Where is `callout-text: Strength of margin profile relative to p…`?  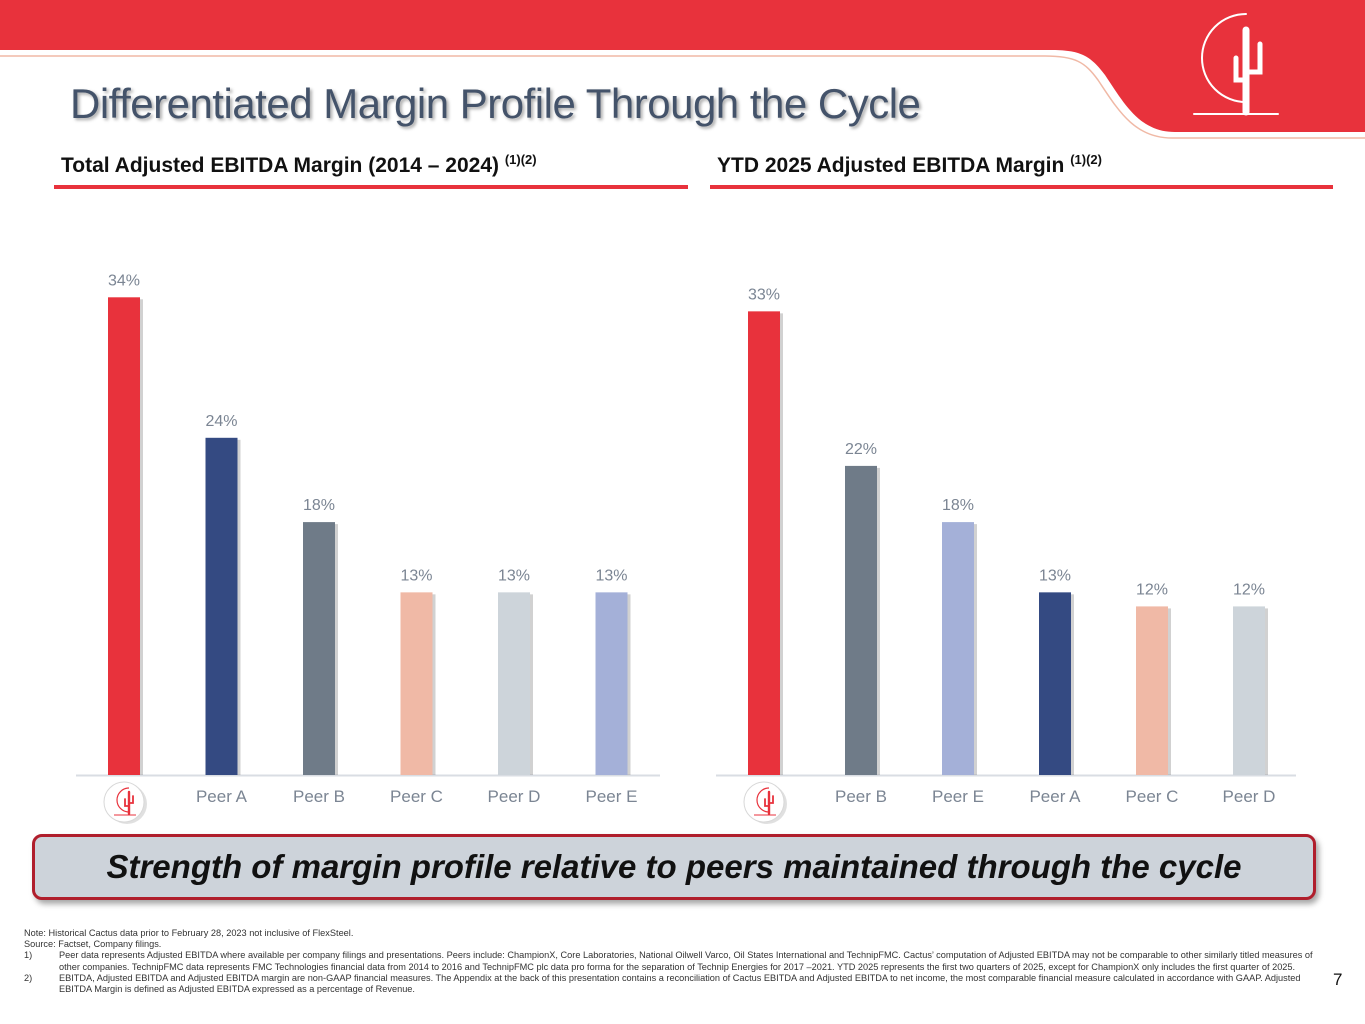 callout-text: Strength of margin profile relative to p… is located at coordinates (674, 866).